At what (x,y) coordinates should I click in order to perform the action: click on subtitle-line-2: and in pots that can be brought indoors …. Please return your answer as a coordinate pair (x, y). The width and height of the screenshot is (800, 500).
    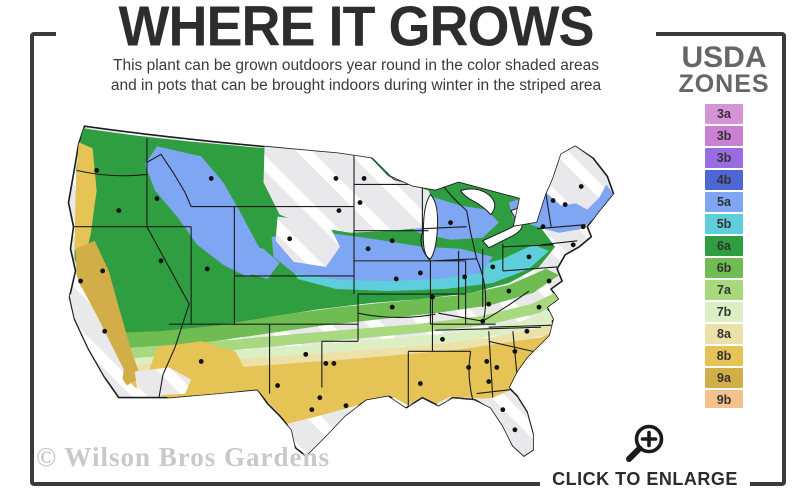
    Looking at the image, I should click on (356, 86).